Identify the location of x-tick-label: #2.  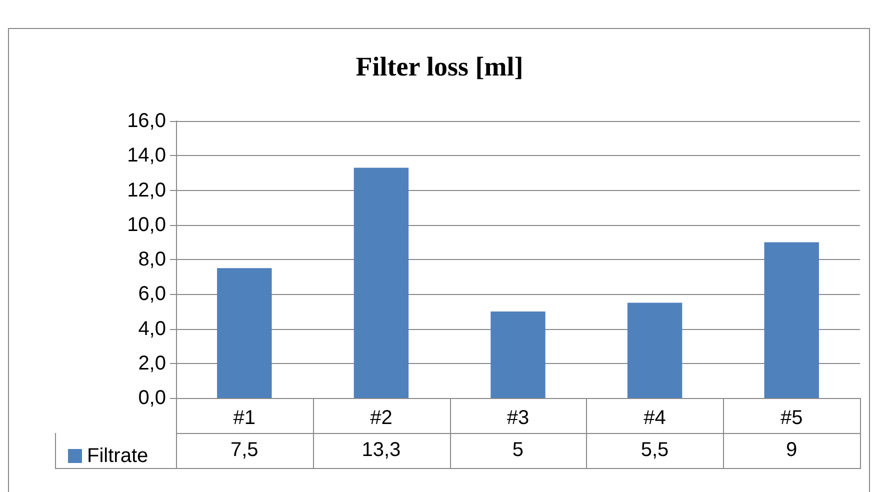
(381, 418).